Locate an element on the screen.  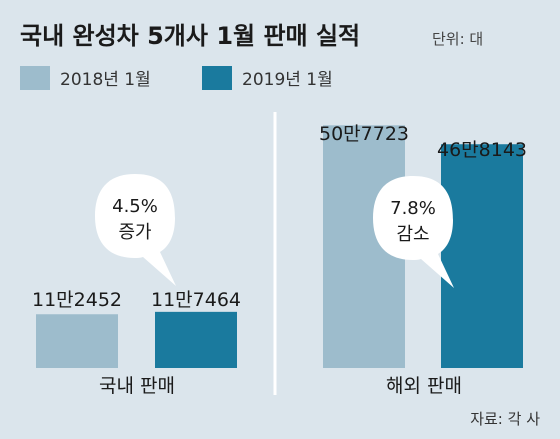
chart-title: 국내 완성차 5개사 1월 판매 실적 is located at coordinates (190, 36).